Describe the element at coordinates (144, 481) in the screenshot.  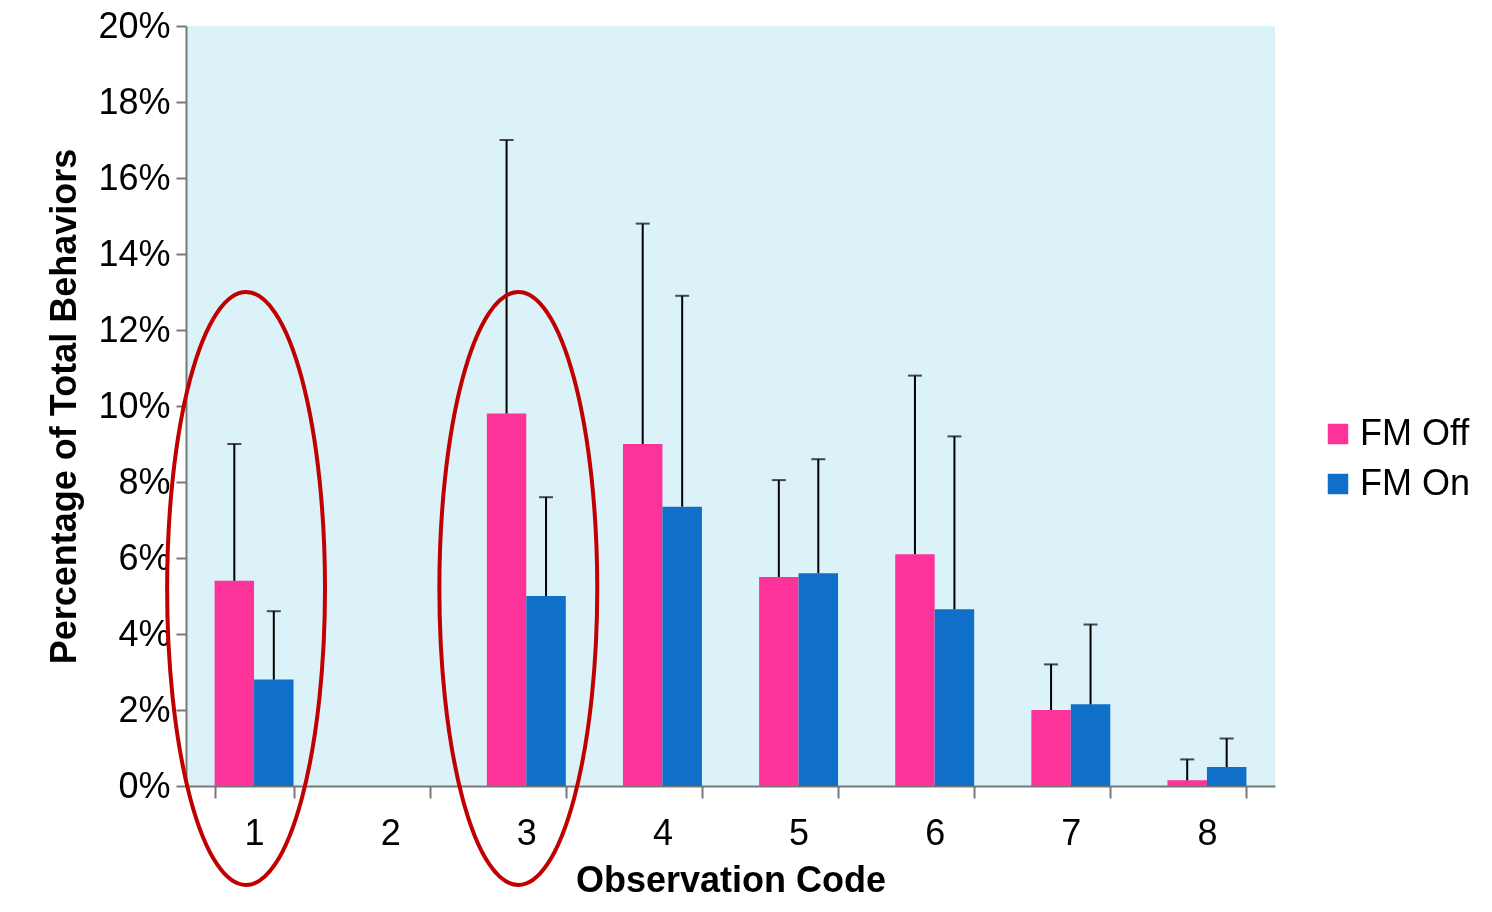
I see `y-tick-label: 8%` at that location.